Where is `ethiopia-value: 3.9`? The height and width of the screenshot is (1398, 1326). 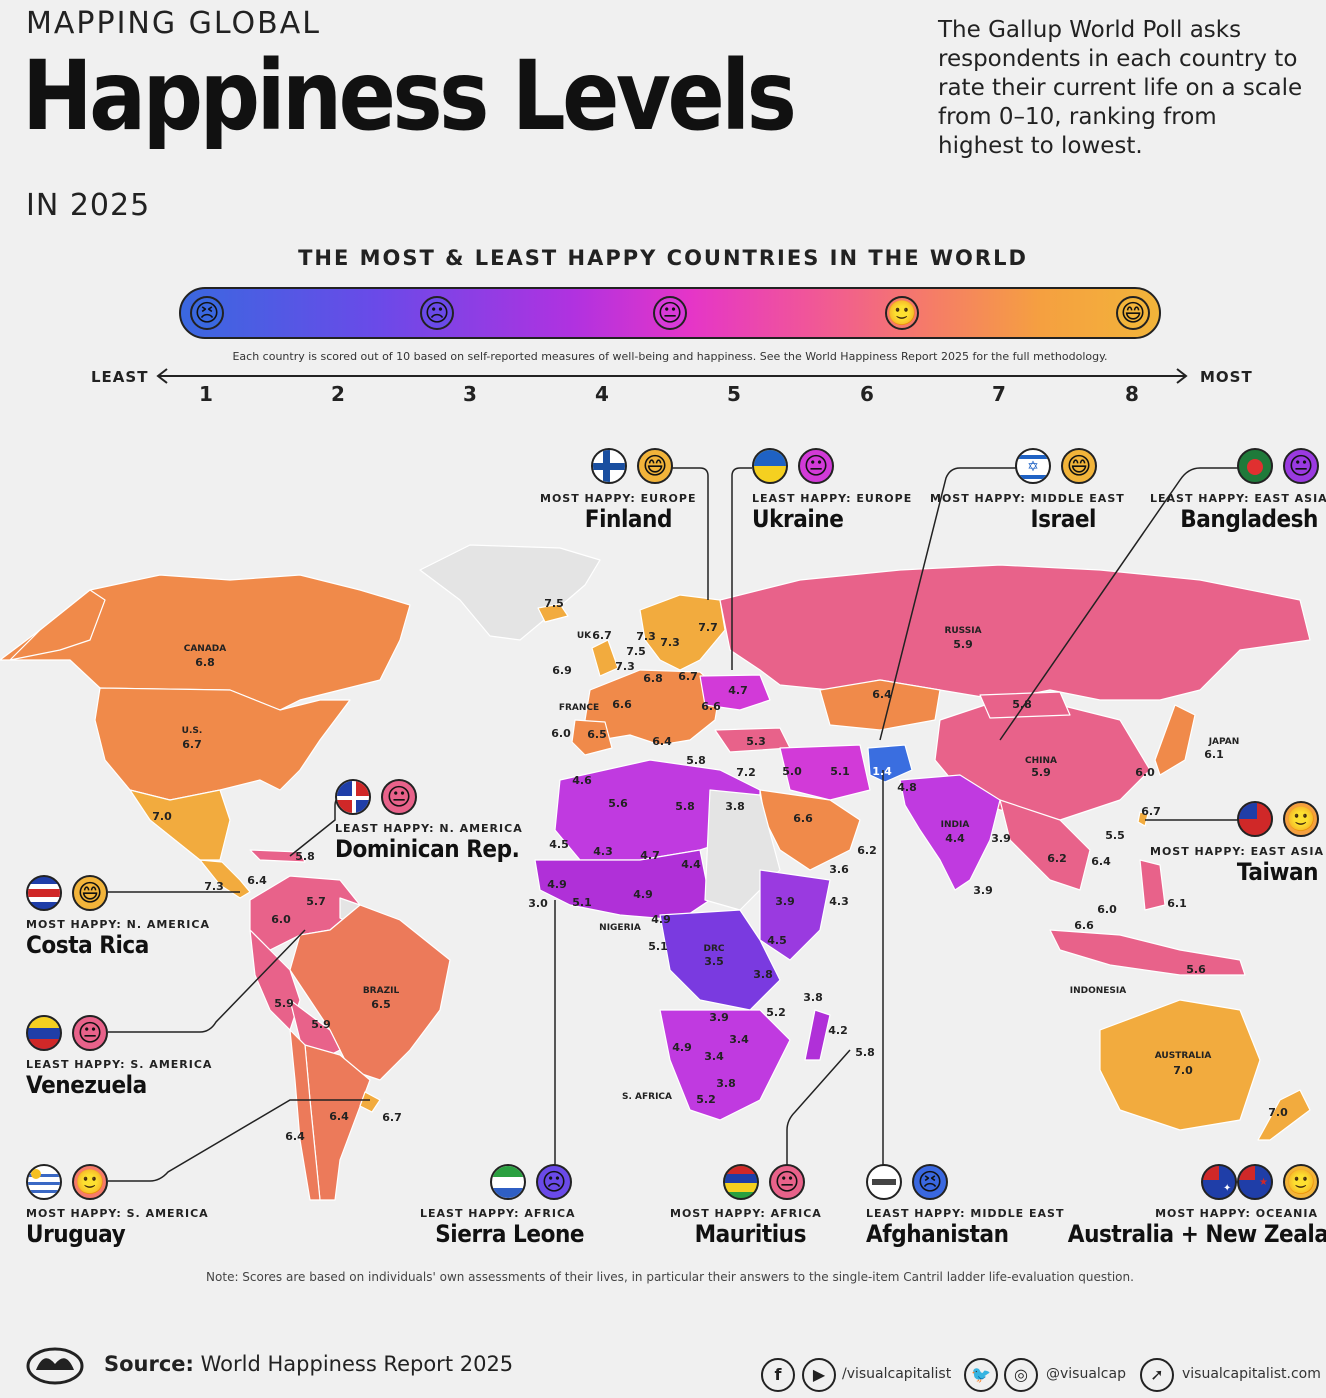
ethiopia-value: 3.9 is located at coordinates (785, 901).